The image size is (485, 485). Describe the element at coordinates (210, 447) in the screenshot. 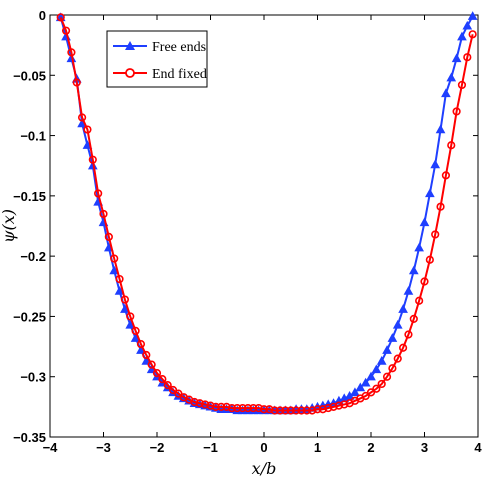

I see `x-tick-label: −1` at that location.